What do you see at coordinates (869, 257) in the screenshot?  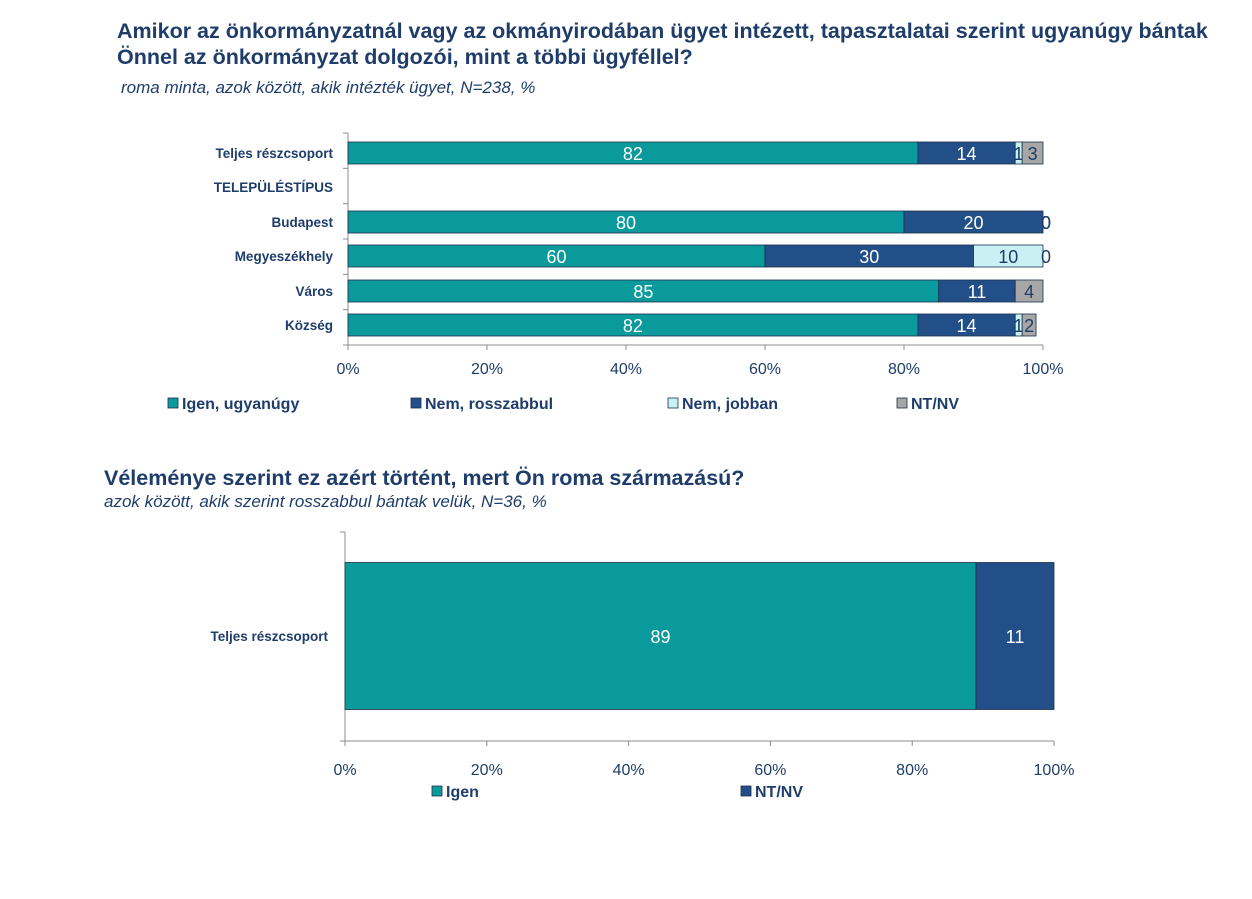 I see `chart1-data-label-megyeszekhely-nem-rosszabbul: 30` at bounding box center [869, 257].